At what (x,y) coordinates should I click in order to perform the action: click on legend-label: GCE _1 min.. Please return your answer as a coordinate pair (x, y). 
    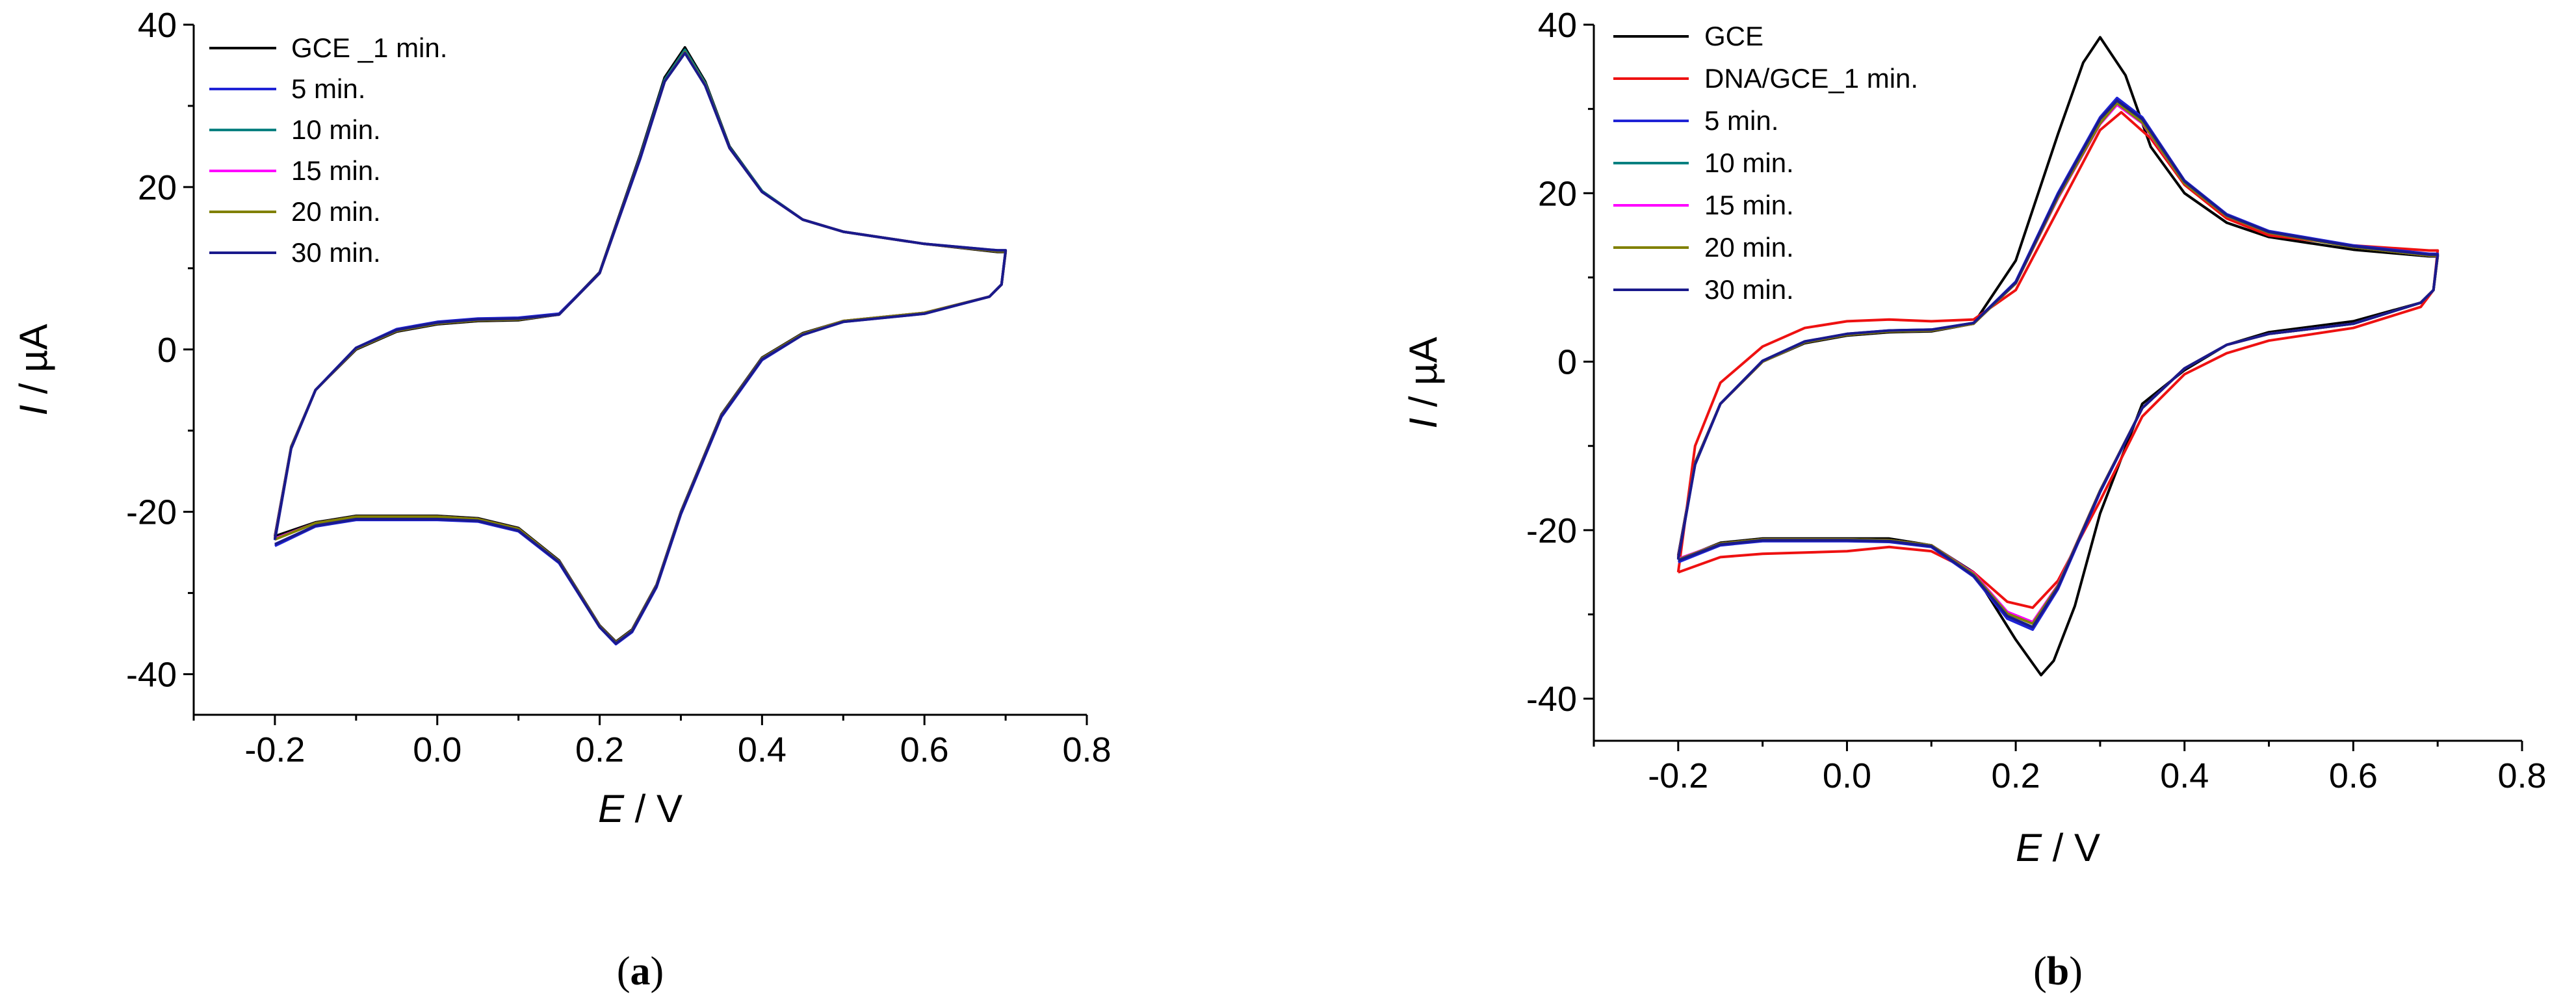
    Looking at the image, I should click on (369, 48).